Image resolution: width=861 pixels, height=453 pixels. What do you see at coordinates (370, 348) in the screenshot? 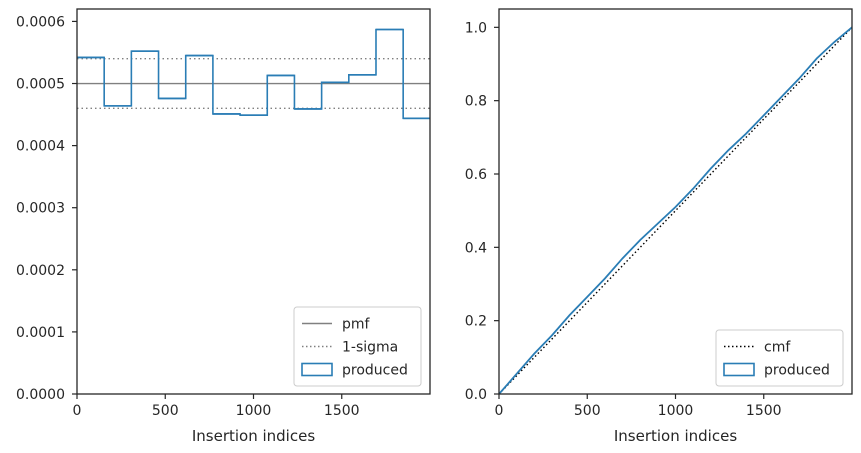
I see `legend-label-1-sigma: 1-sigma` at bounding box center [370, 348].